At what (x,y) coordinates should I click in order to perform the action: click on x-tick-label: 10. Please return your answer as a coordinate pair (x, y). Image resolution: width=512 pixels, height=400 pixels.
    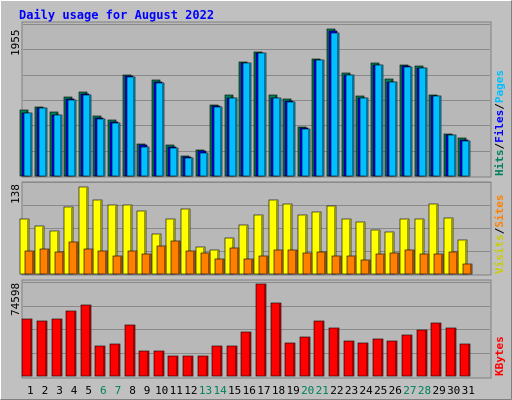
    Looking at the image, I should click on (161, 390).